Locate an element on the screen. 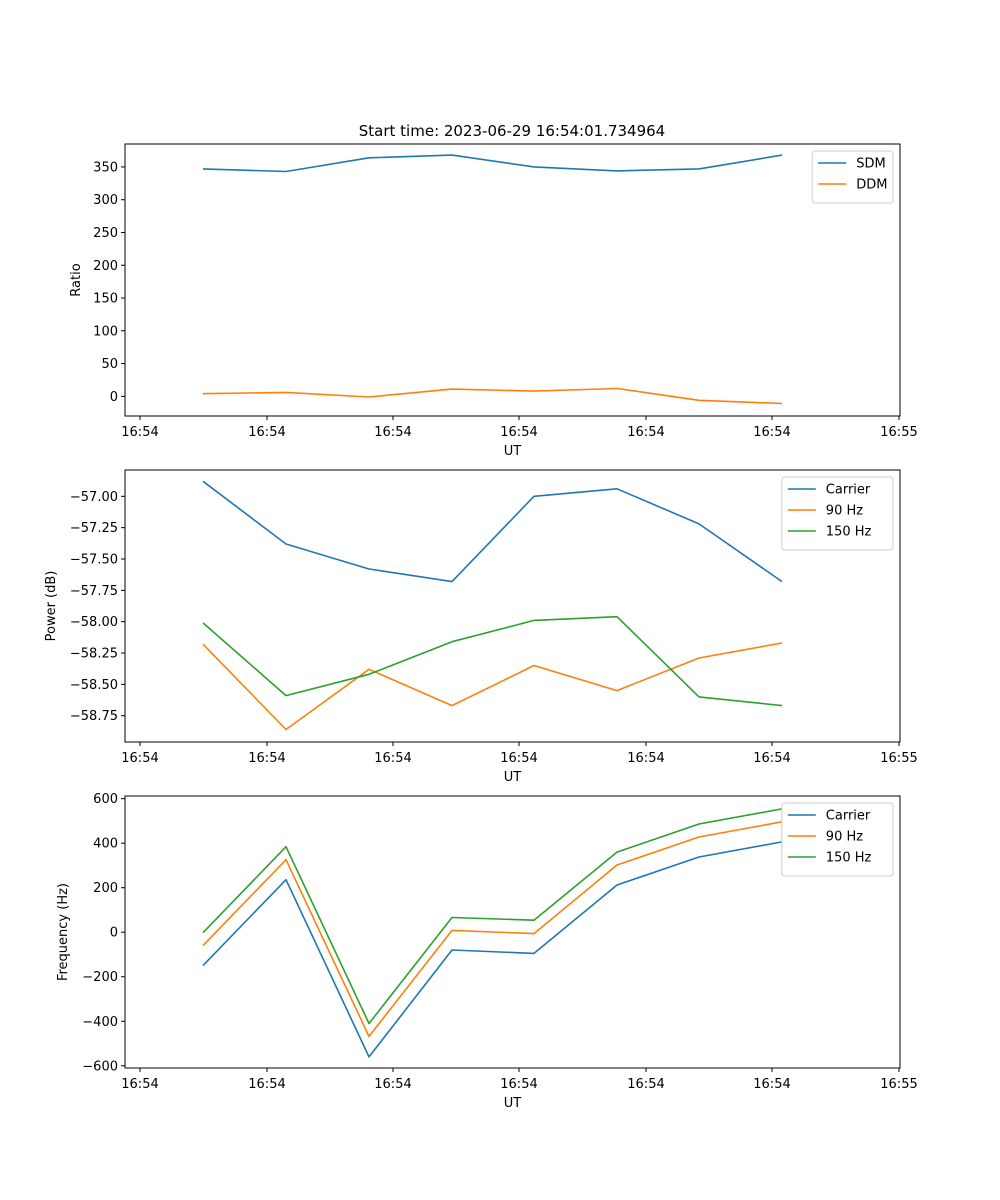 This screenshot has width=1000, height=1200. y-tick-label: −58.50 is located at coordinates (94, 685).